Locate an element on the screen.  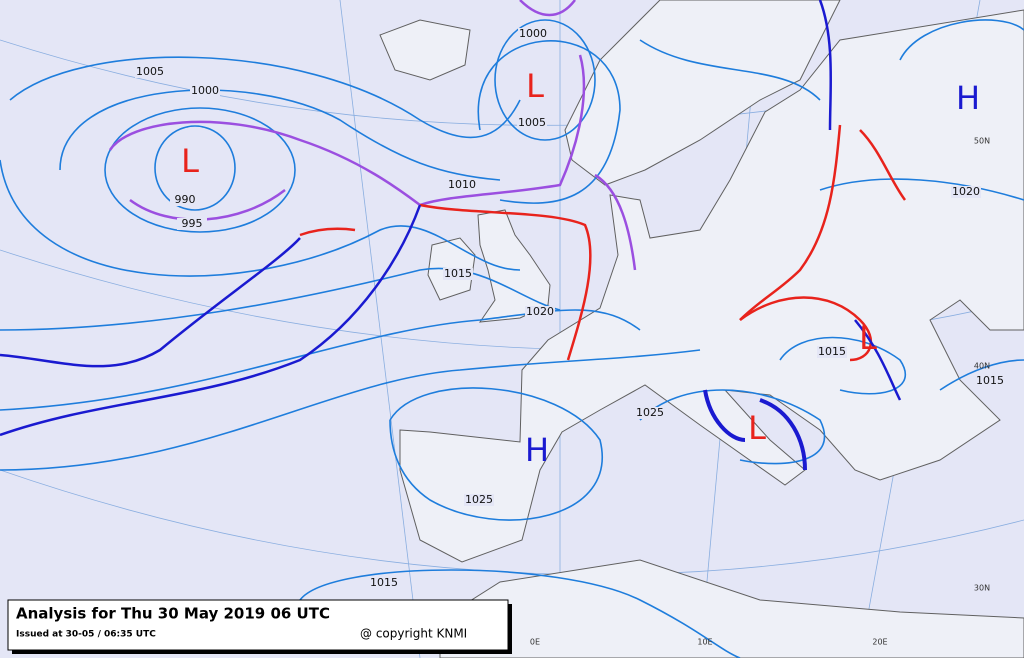
caption-panel is located at coordinates (258, 625).